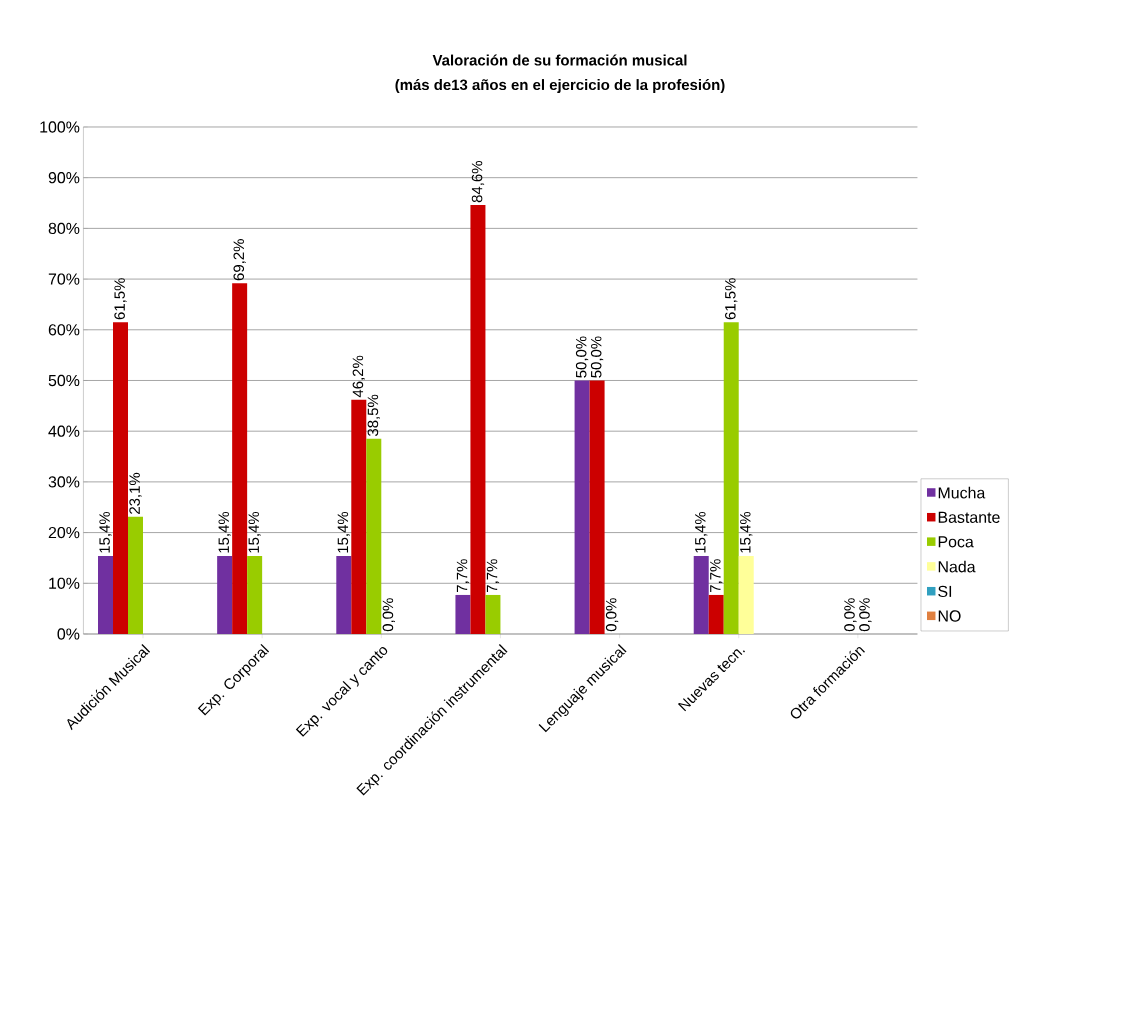  What do you see at coordinates (64, 228) in the screenshot?
I see `y-tick-label: 80%` at bounding box center [64, 228].